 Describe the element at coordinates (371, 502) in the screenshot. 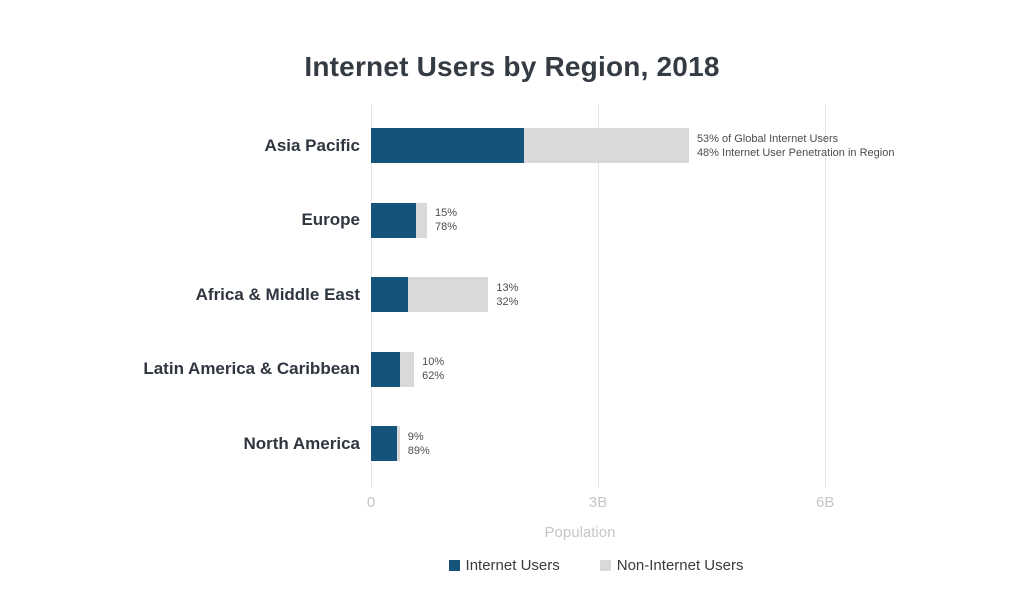

I see `x-tick-label-0: 0` at that location.